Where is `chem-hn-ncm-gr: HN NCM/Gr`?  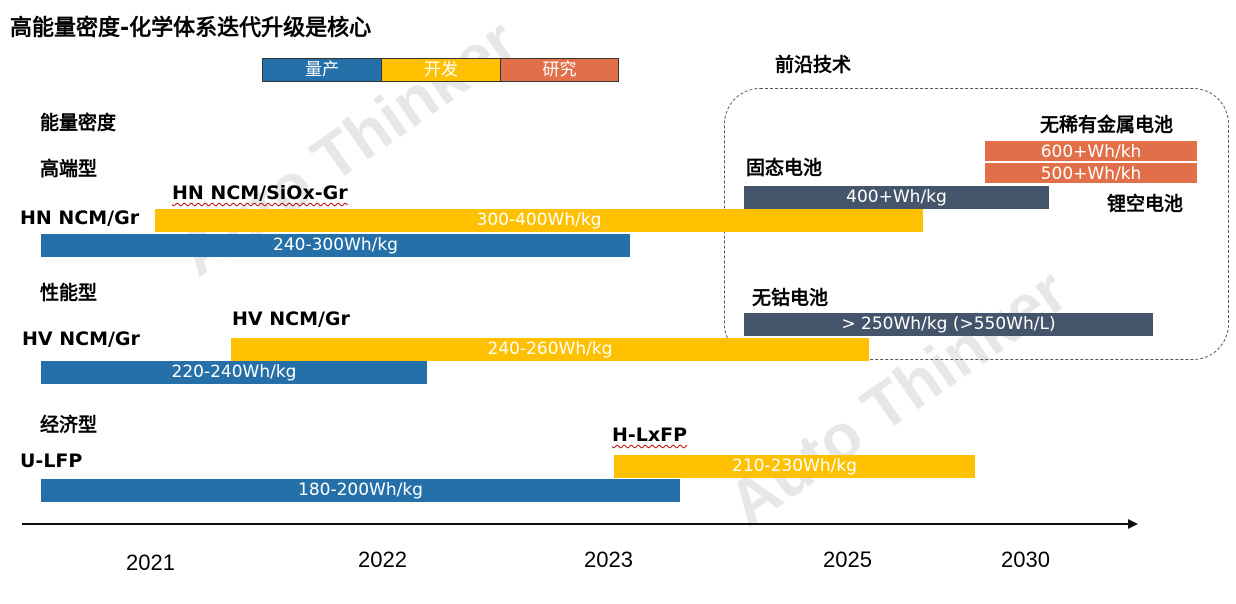
chem-hn-ncm-gr: HN NCM/Gr is located at coordinates (80, 218).